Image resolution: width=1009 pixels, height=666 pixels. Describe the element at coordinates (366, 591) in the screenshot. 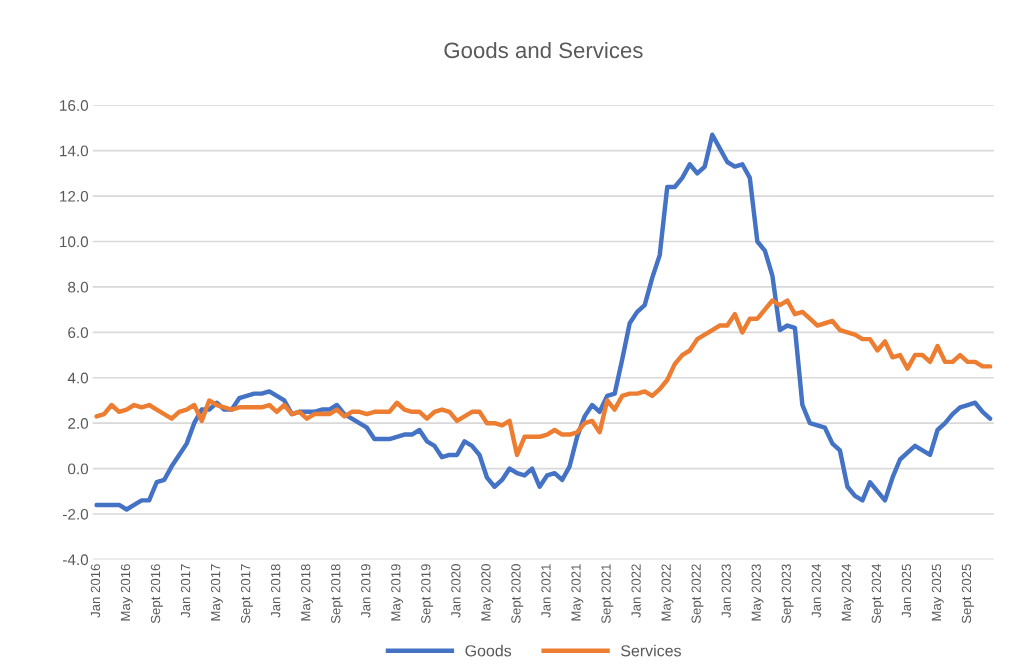

I see `x-tick-label: Jan 2019` at that location.